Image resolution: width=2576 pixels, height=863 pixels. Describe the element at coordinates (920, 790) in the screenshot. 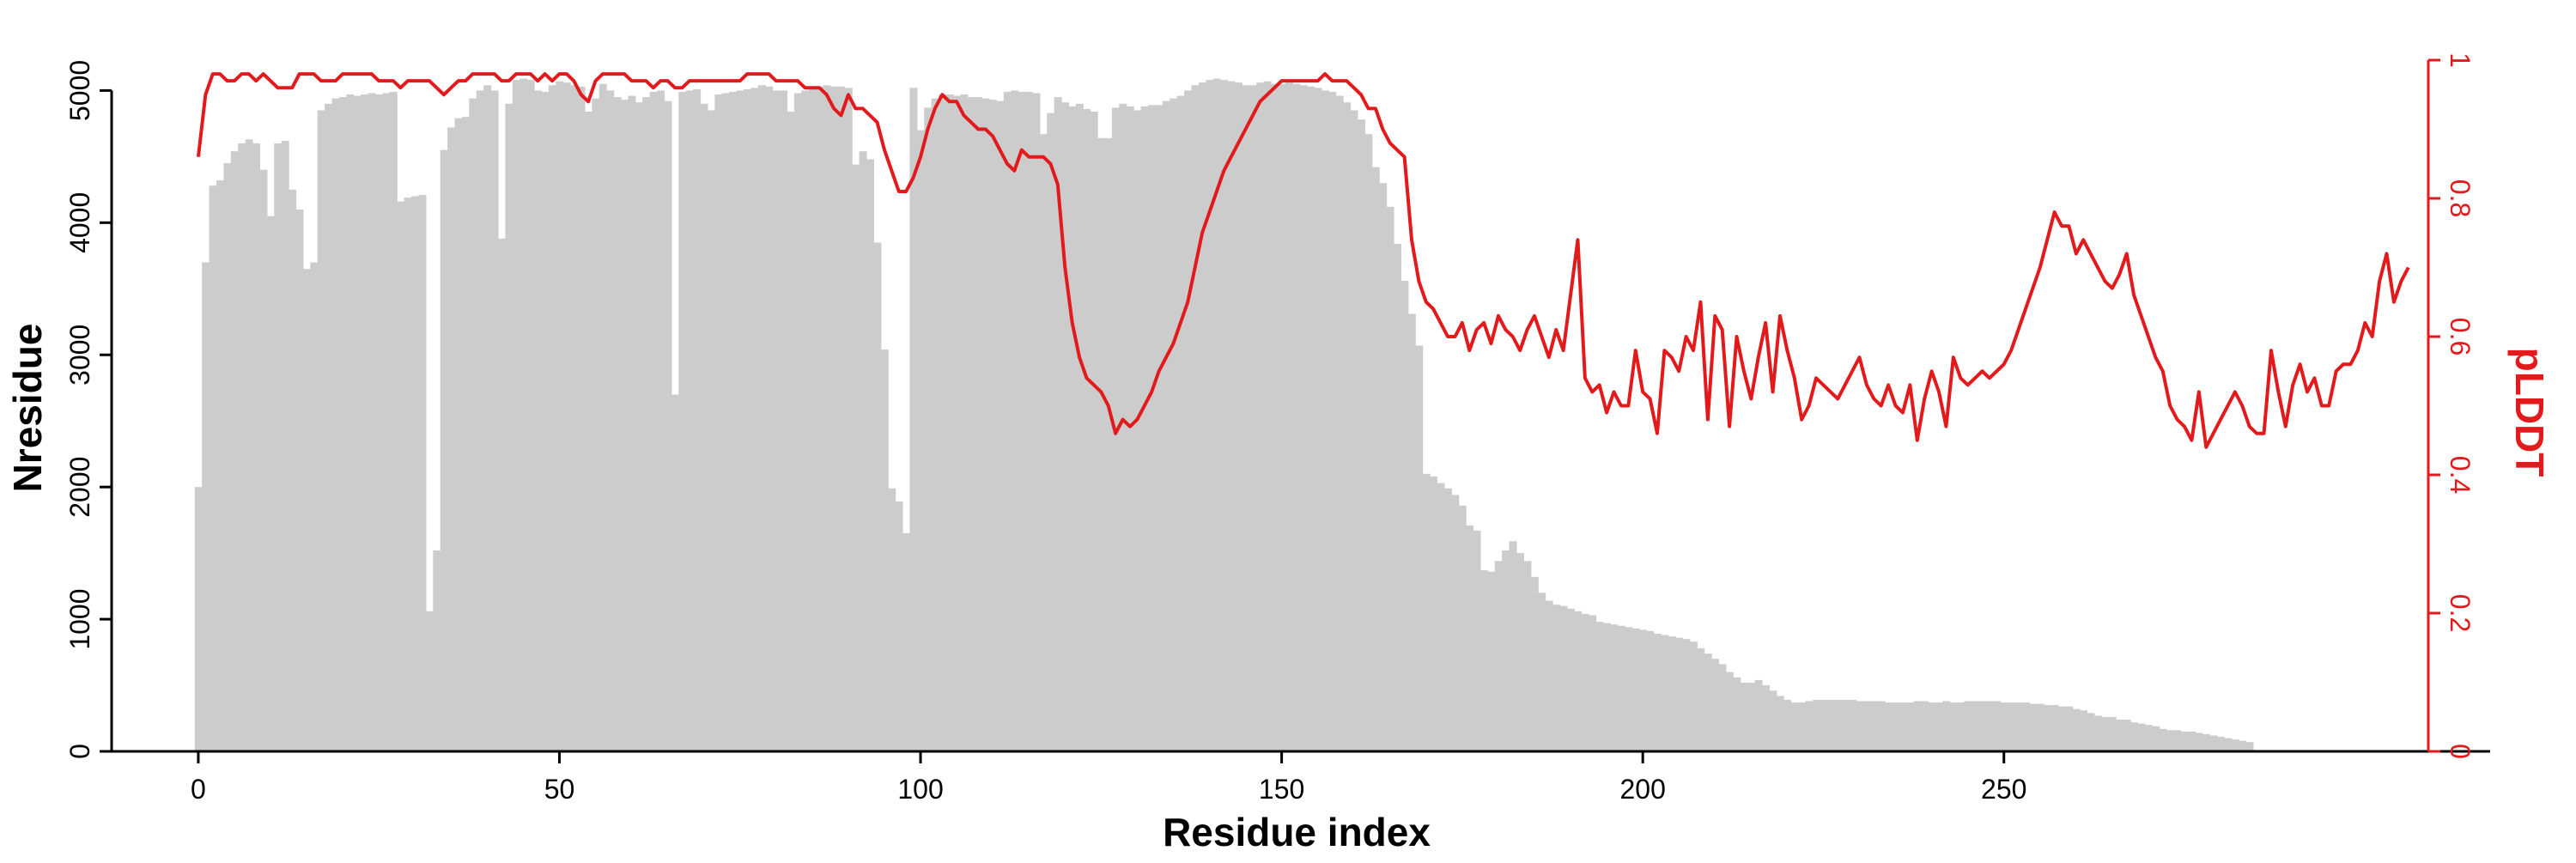

I see `x-tick-label: 100` at that location.